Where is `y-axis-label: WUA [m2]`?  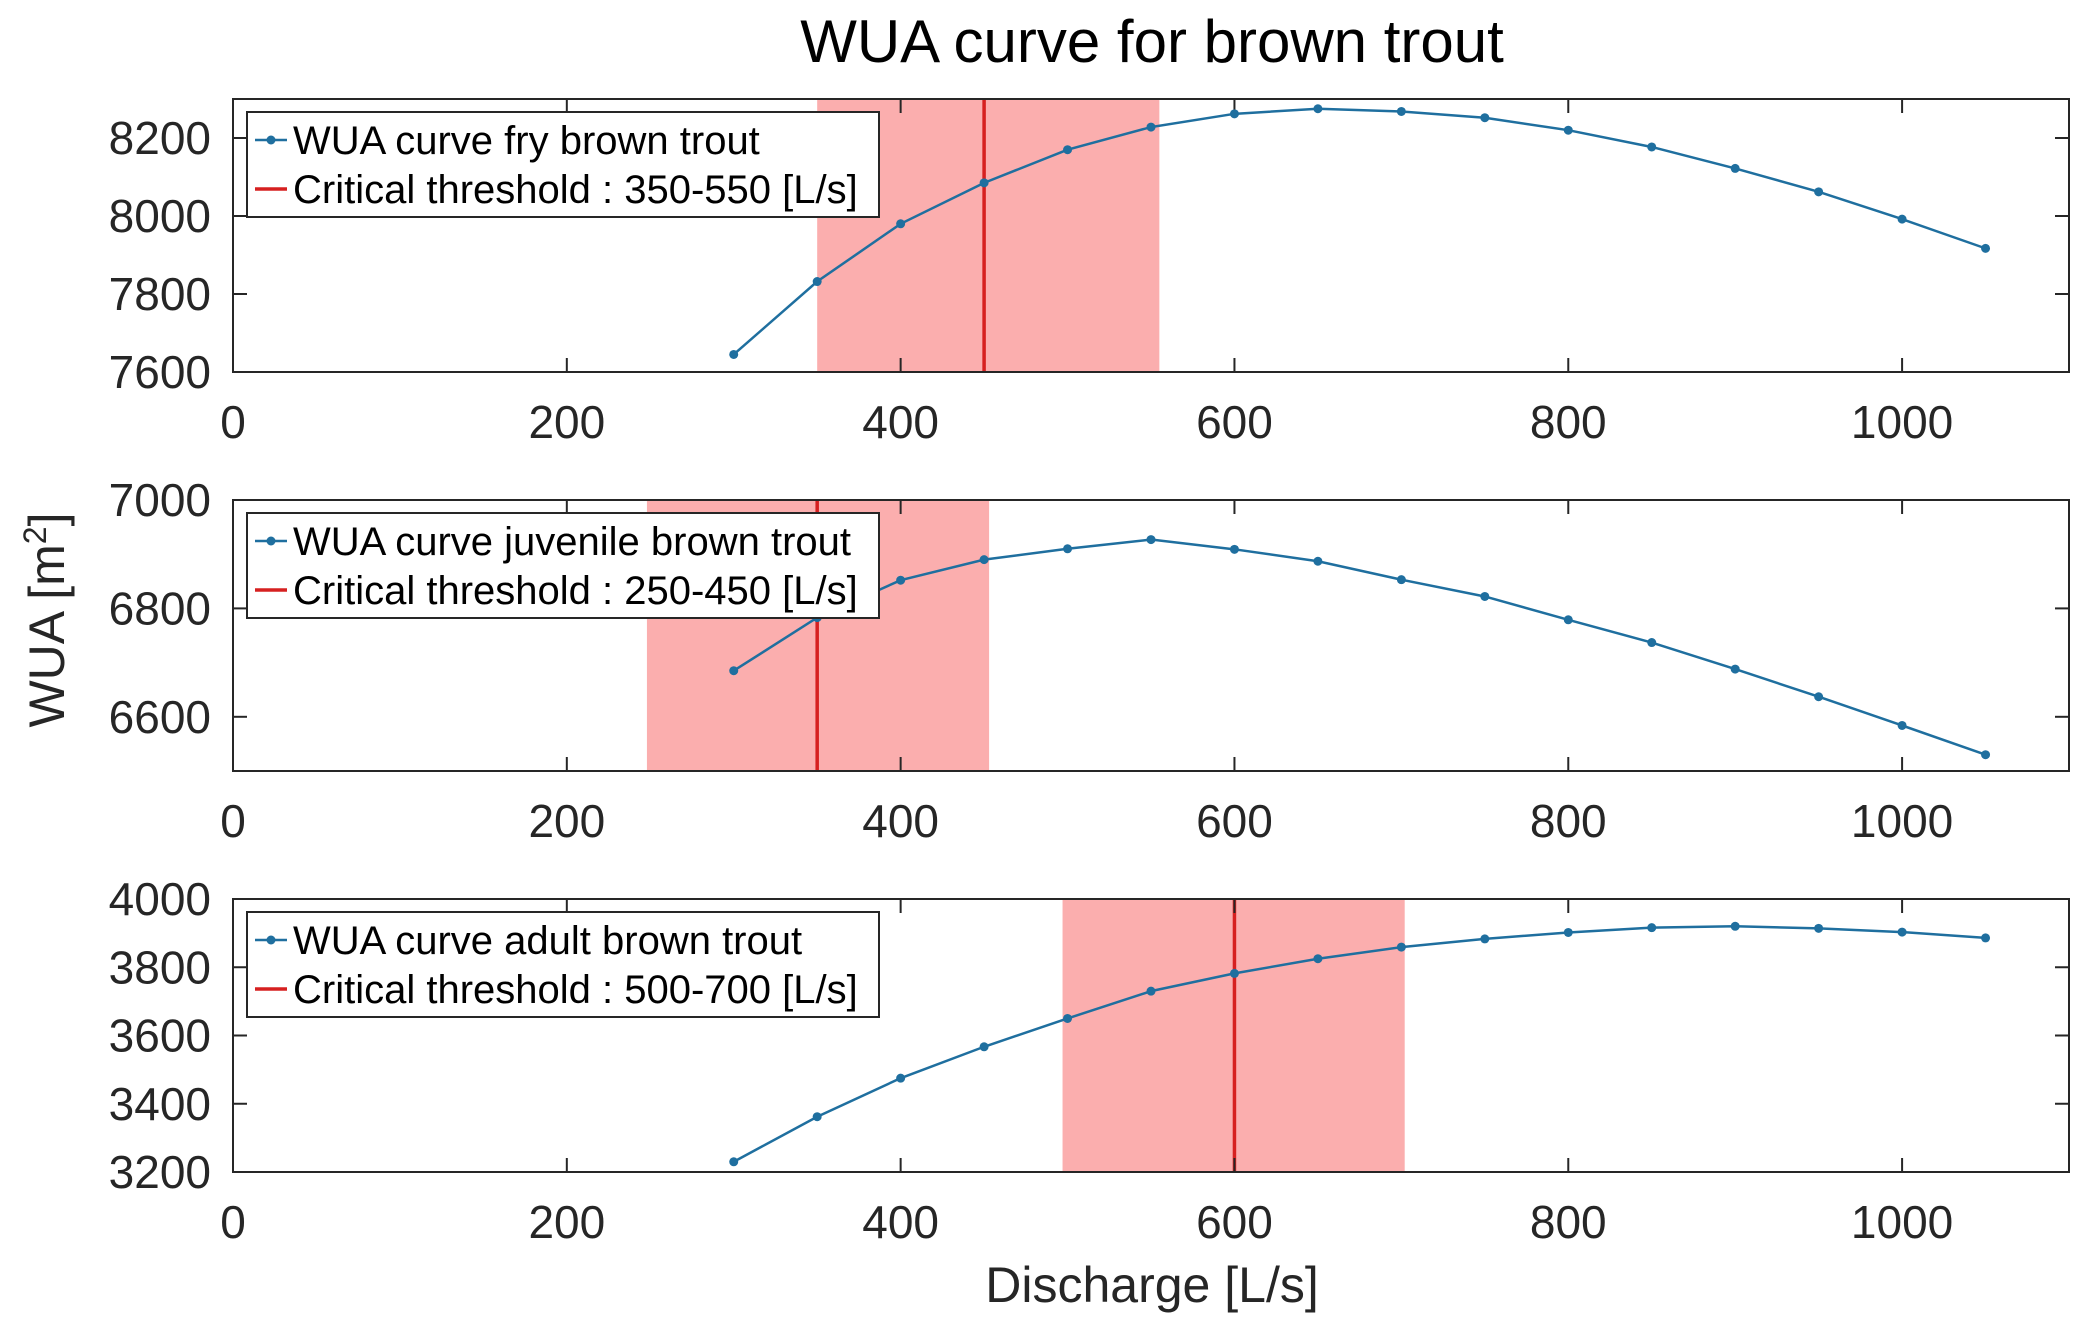
y-axis-label: WUA [m2] is located at coordinates (46, 619).